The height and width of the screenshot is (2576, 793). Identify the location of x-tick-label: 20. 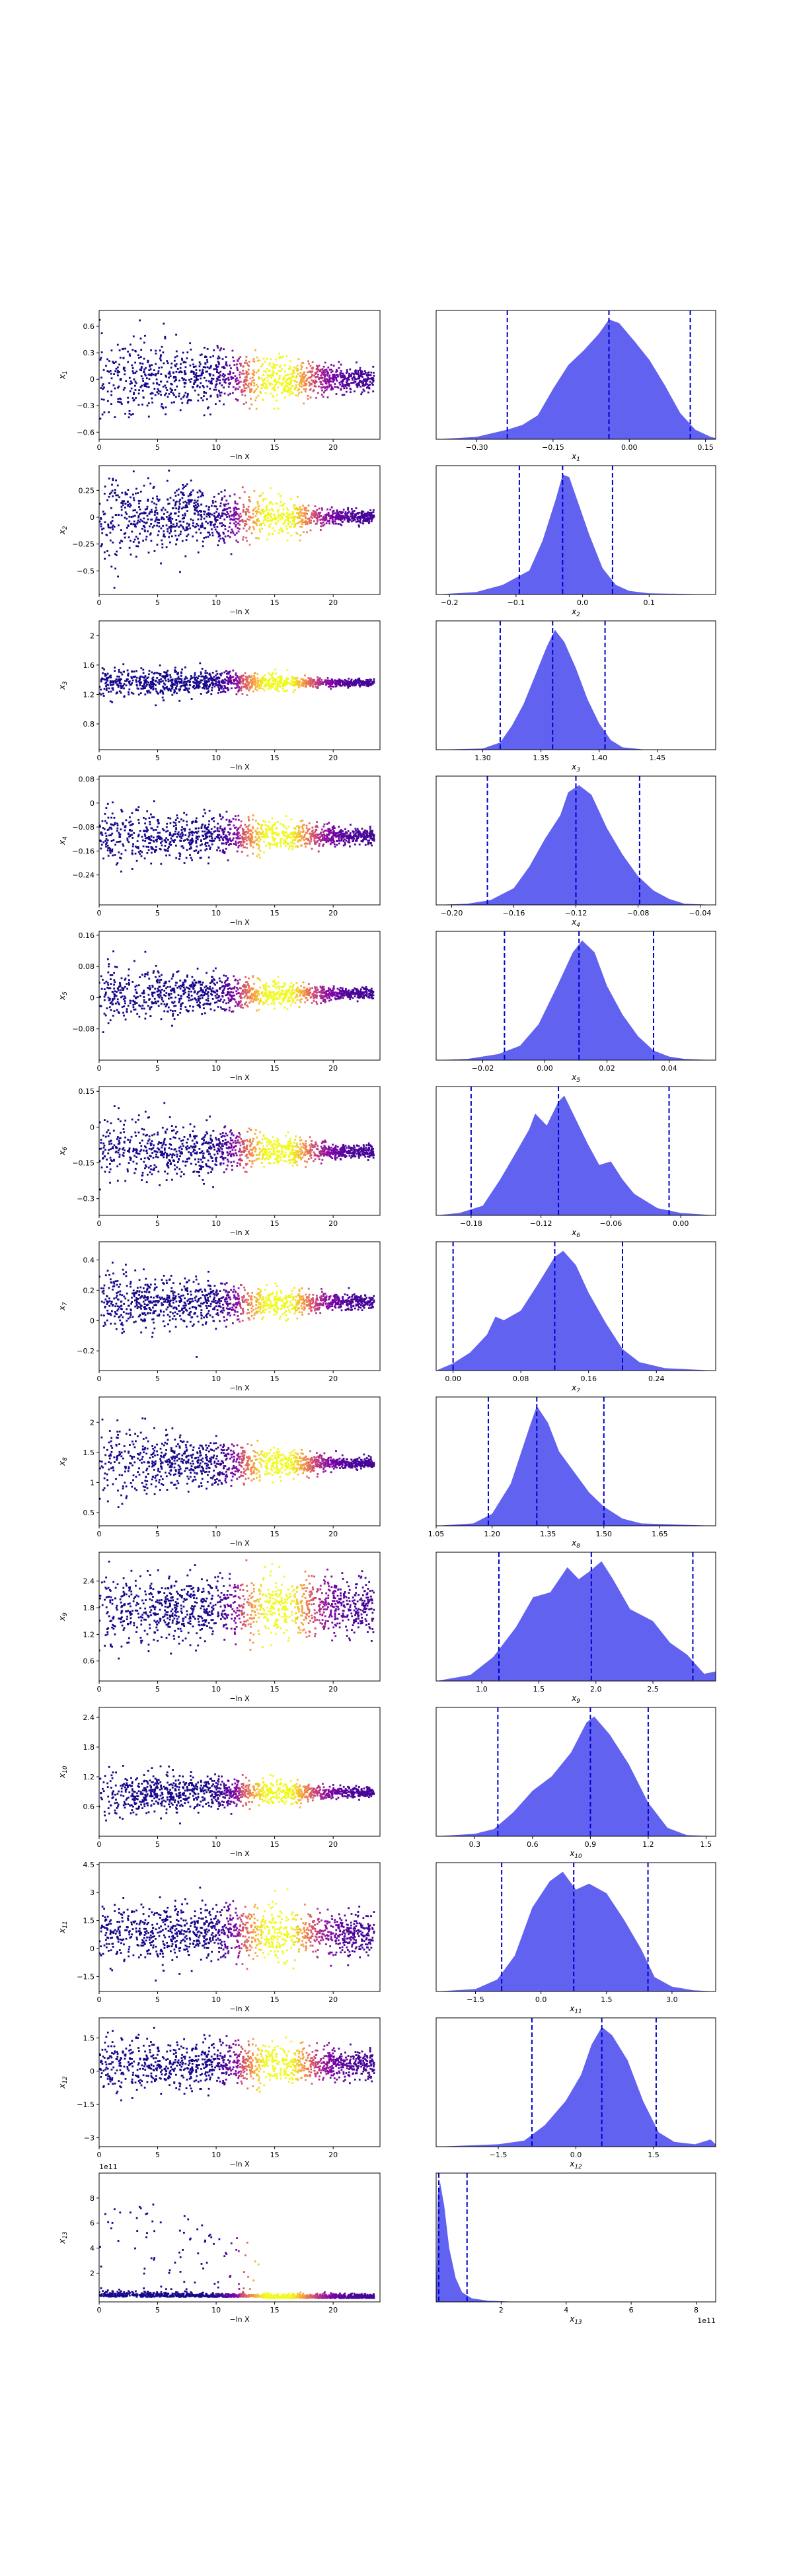
(333, 758).